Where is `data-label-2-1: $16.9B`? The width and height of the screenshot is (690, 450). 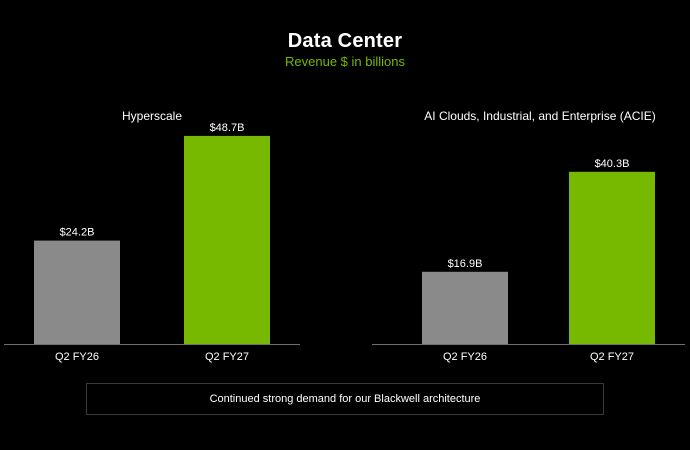 data-label-2-1: $16.9B is located at coordinates (465, 264).